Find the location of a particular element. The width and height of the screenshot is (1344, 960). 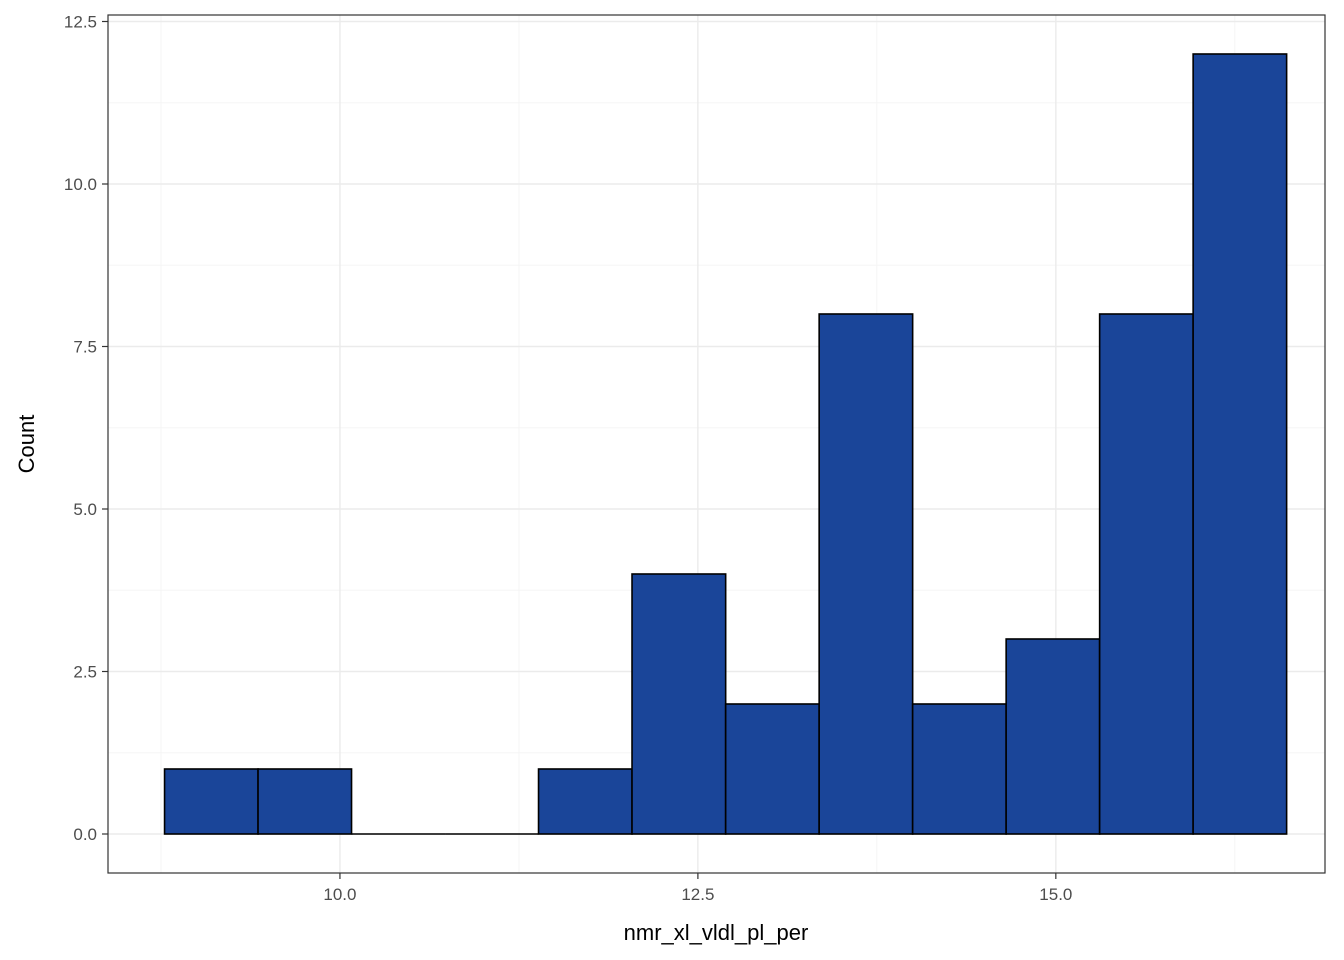

y-tick-label: 7.5 is located at coordinates (85, 347).